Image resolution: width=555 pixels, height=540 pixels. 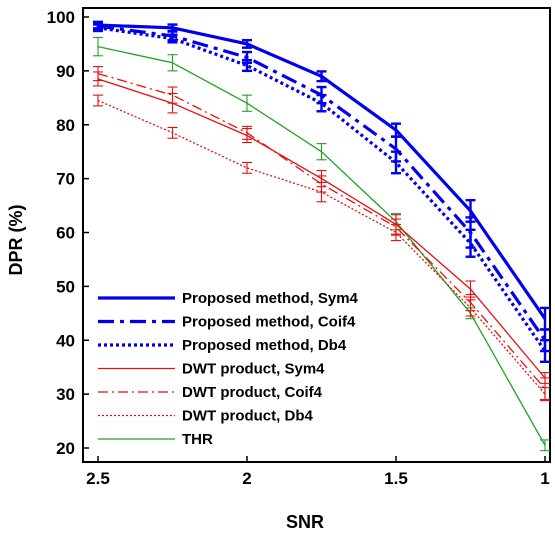 What do you see at coordinates (98, 478) in the screenshot?
I see `x-tick-label: 2.5` at bounding box center [98, 478].